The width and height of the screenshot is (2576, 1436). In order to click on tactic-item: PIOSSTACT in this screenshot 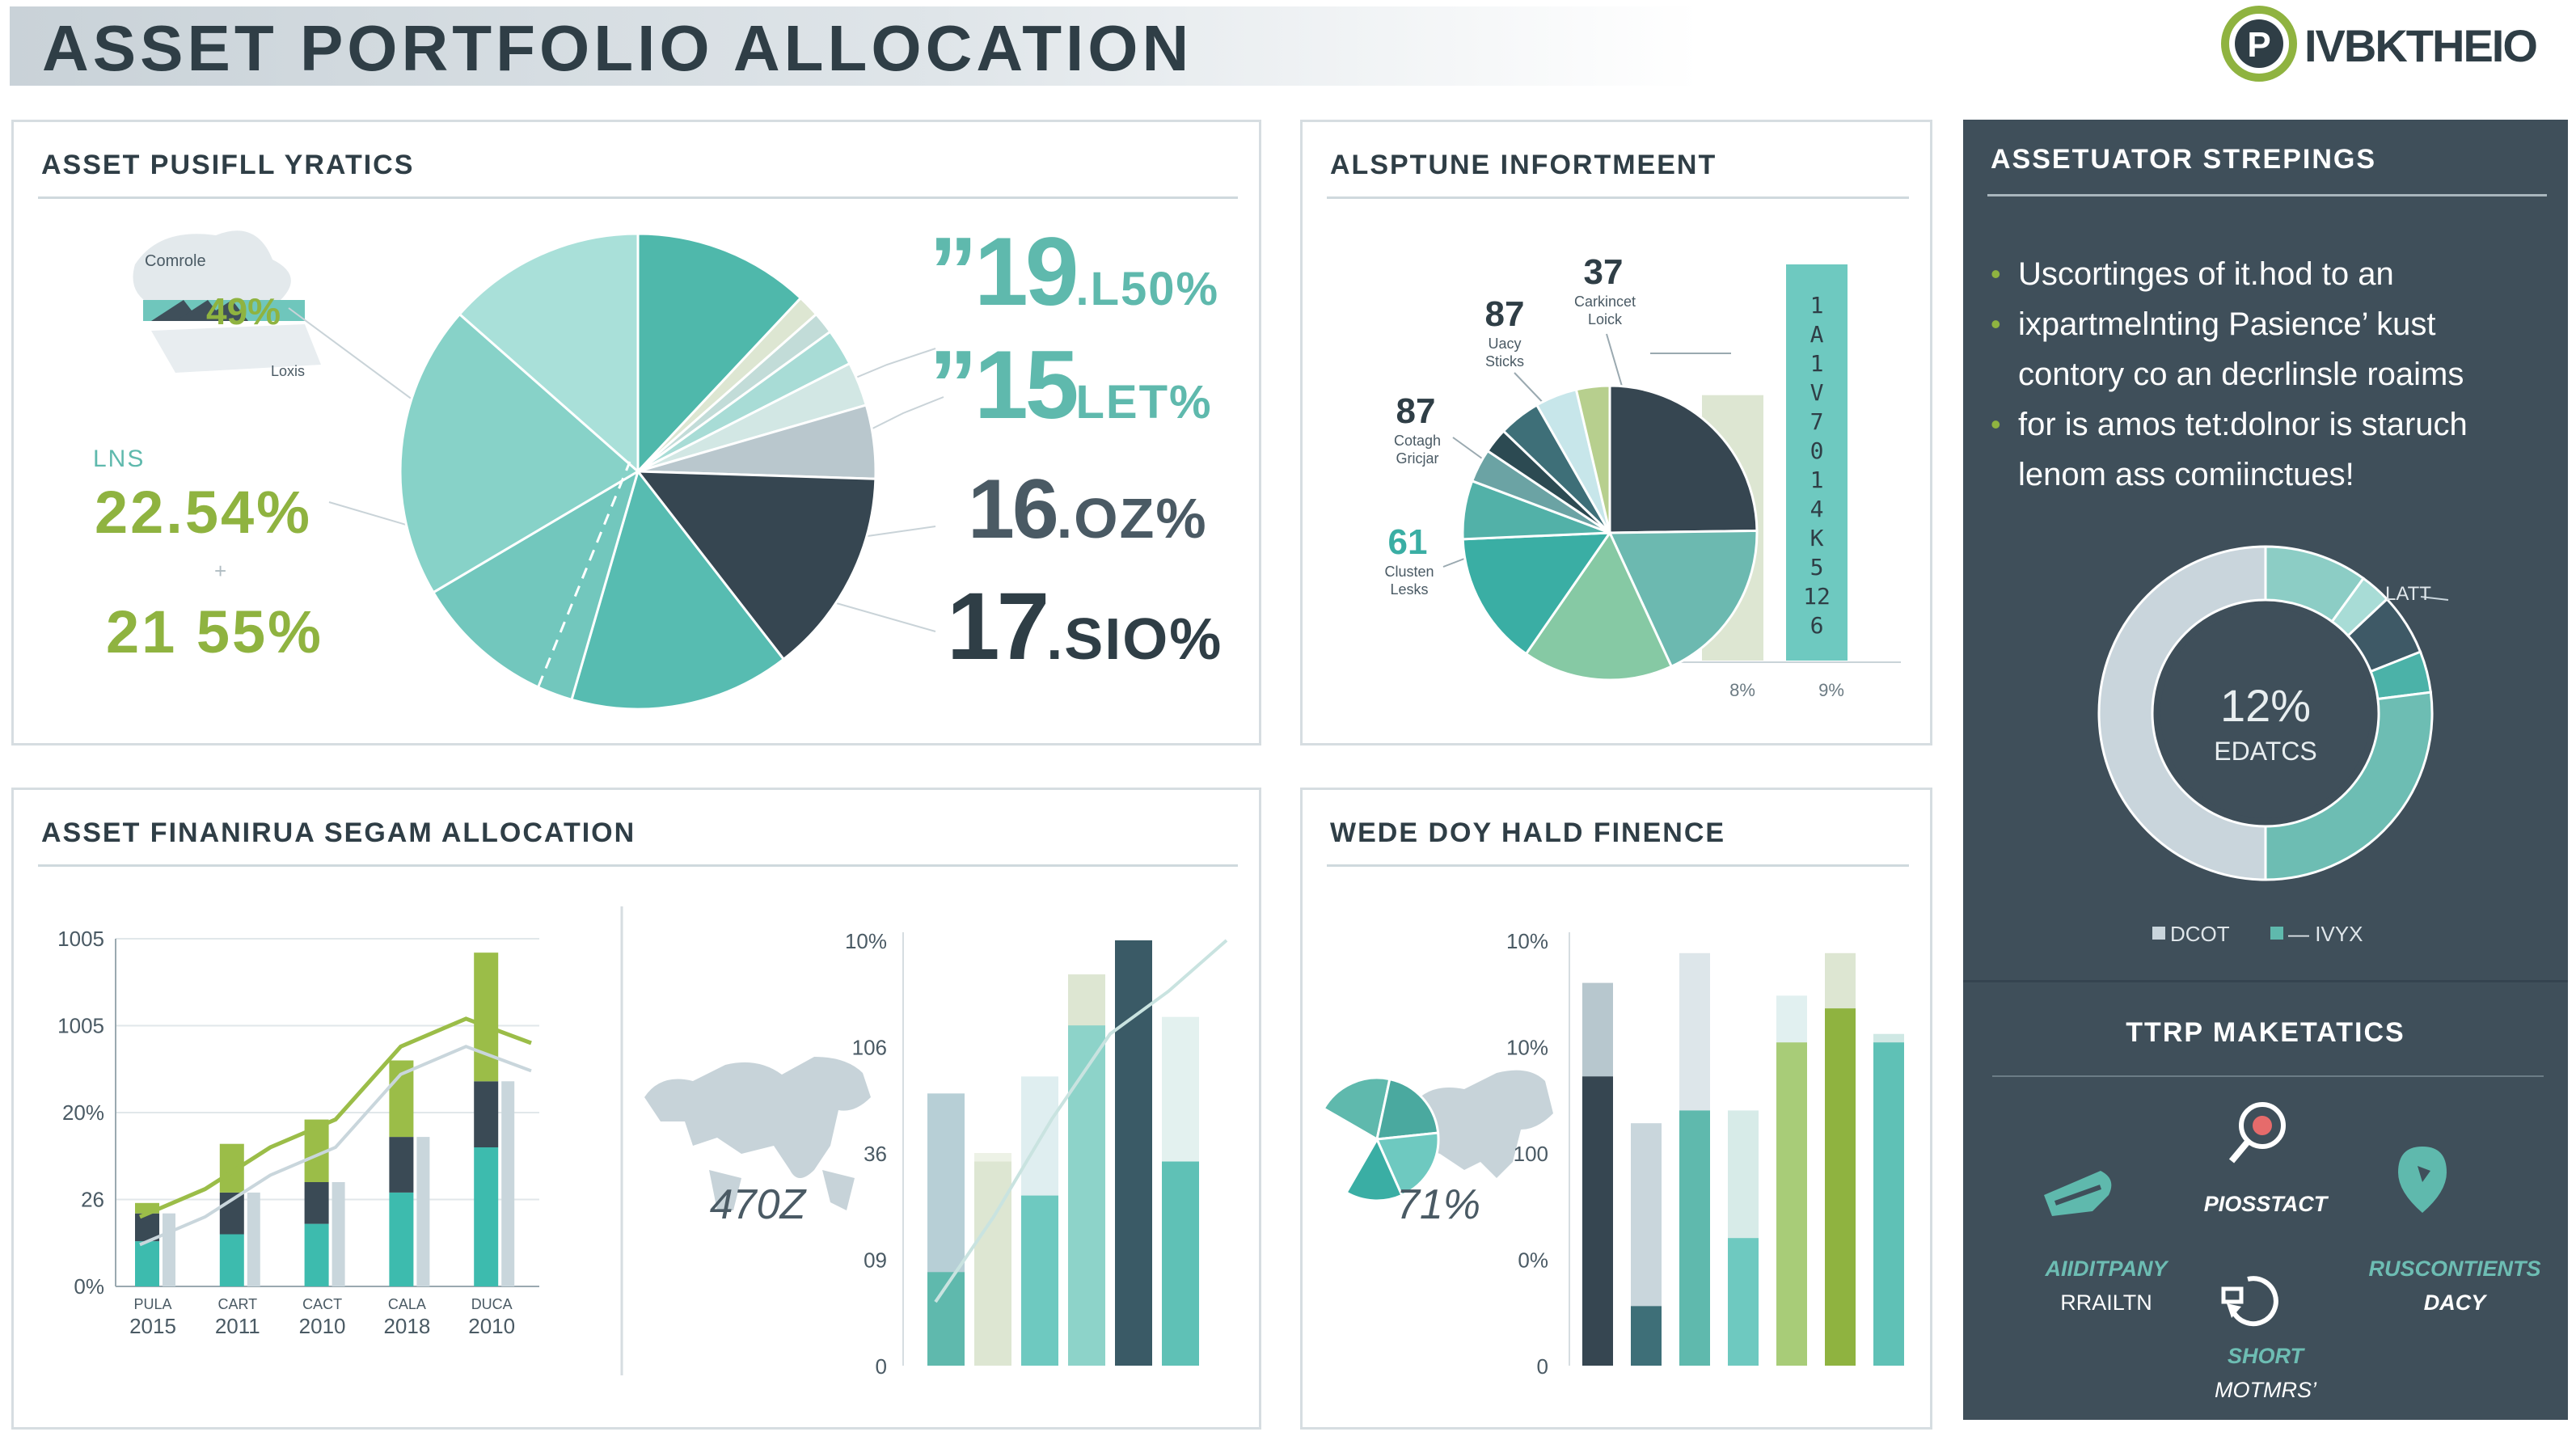, I will do `click(2265, 1204)`.